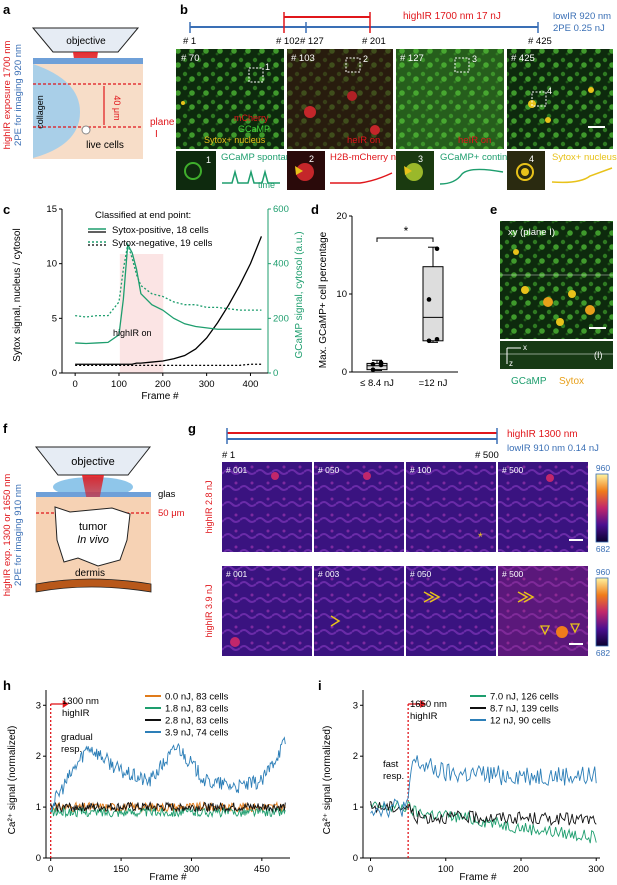  Describe the element at coordinates (529, 381) in the screenshot. I see `e-legend-gcamp: GCaMP` at that location.